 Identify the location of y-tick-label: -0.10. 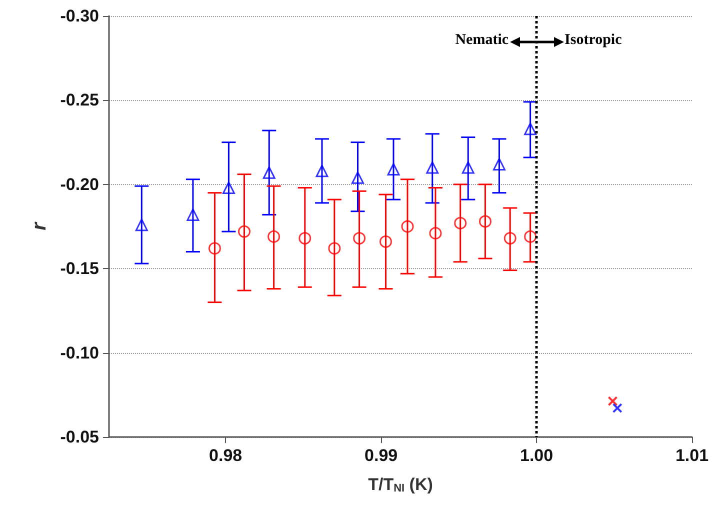
(79, 352).